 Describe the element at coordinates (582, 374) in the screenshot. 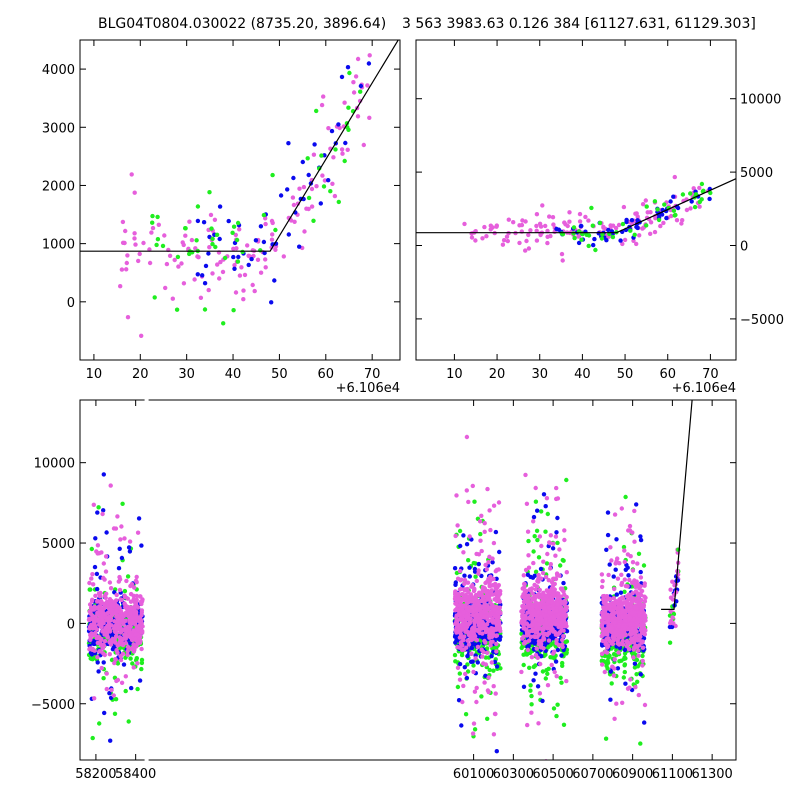

I see `top-right-xtick-label: 40` at that location.